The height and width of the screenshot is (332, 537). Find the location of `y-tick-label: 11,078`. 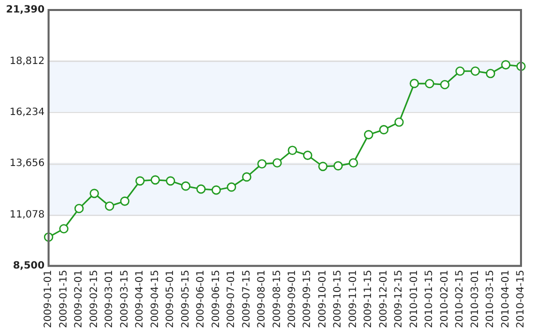

y-tick-label: 11,078 is located at coordinates (27, 214).